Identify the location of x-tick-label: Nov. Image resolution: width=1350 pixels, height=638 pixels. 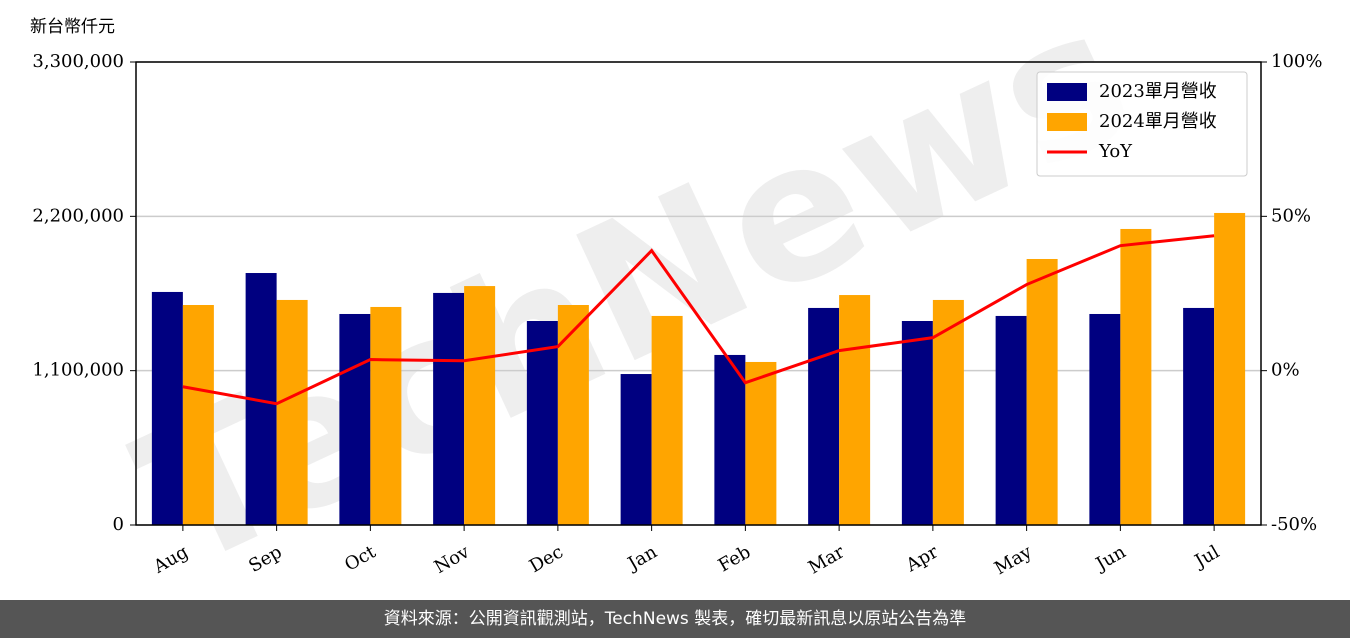
(452, 559).